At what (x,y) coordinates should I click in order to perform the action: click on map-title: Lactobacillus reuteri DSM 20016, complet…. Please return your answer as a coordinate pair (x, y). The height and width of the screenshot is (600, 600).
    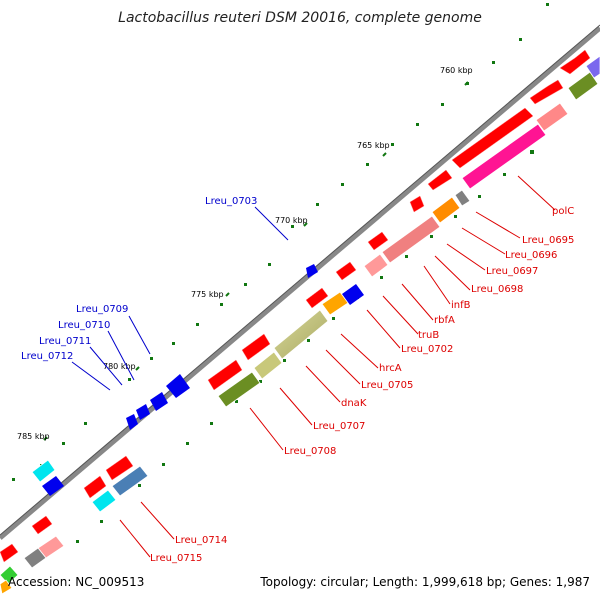
    Looking at the image, I should click on (300, 18).